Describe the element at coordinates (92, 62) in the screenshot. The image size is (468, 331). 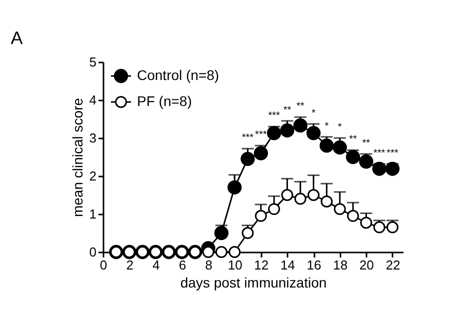
I see `y-tick-label: 5` at that location.